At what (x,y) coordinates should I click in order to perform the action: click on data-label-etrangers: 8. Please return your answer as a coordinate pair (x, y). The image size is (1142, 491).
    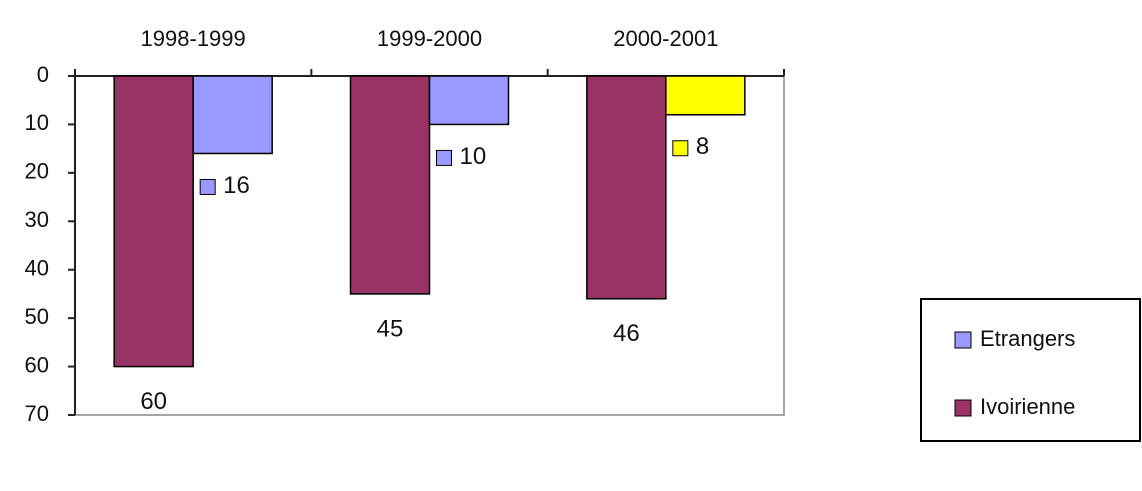
    Looking at the image, I should click on (702, 146).